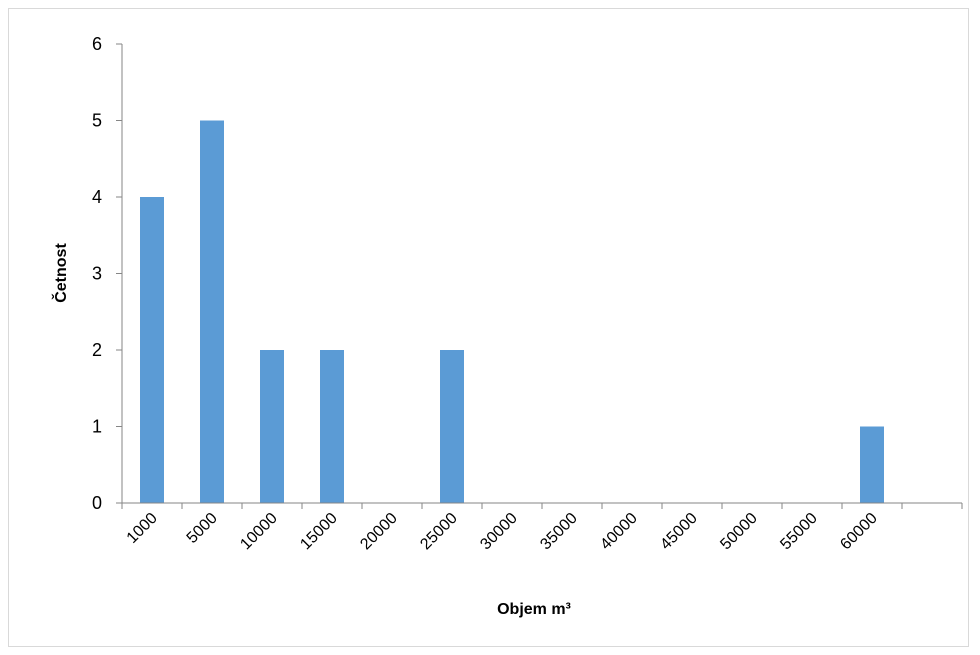 Image resolution: width=980 pixels, height=655 pixels. I want to click on y-tick-label: 6, so click(97, 44).